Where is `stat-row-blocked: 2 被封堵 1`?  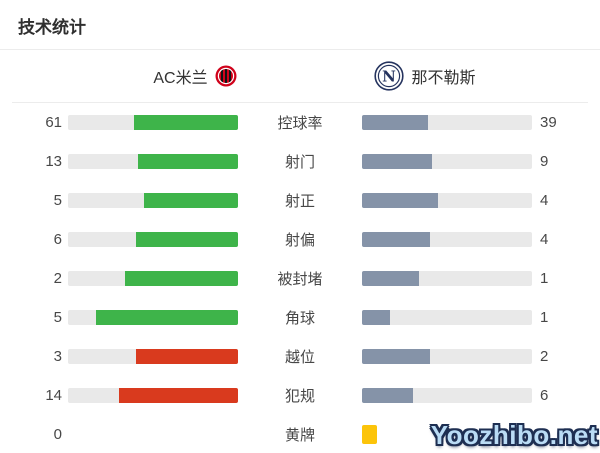 stat-row-blocked: 2 被封堵 1 is located at coordinates (300, 278).